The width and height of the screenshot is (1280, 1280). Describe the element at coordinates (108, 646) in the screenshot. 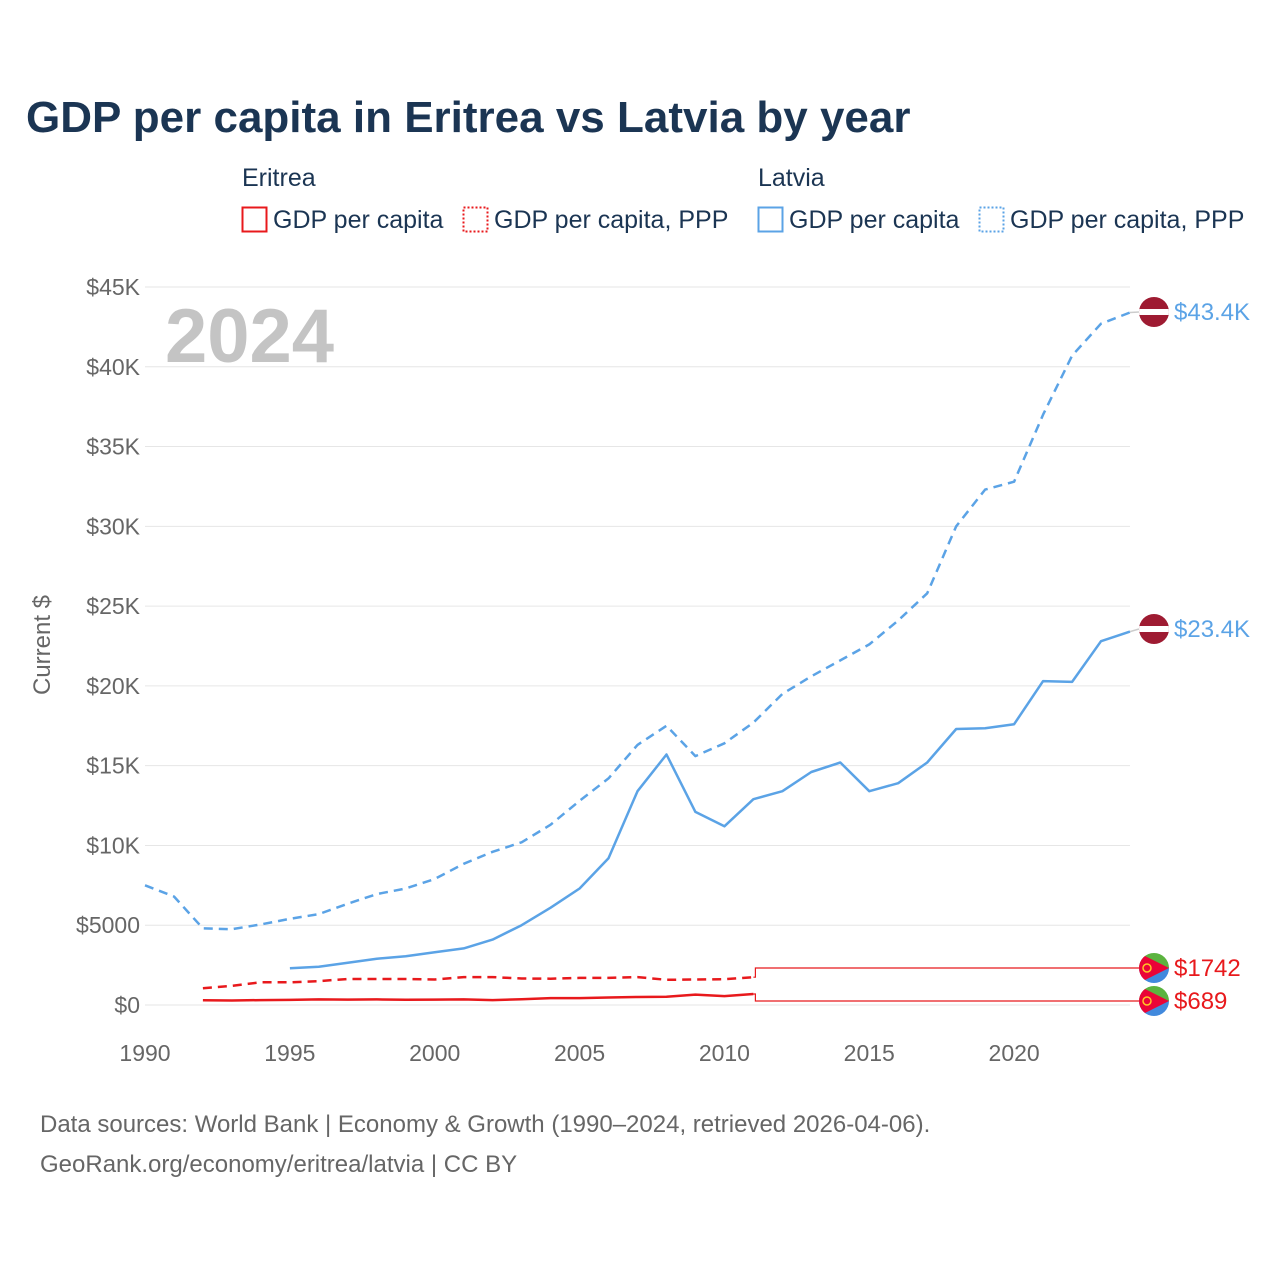

I see `y-axis-ticks: $0 $5000 $10K $15K $20K $25K $30K $35K $40K $45K` at that location.